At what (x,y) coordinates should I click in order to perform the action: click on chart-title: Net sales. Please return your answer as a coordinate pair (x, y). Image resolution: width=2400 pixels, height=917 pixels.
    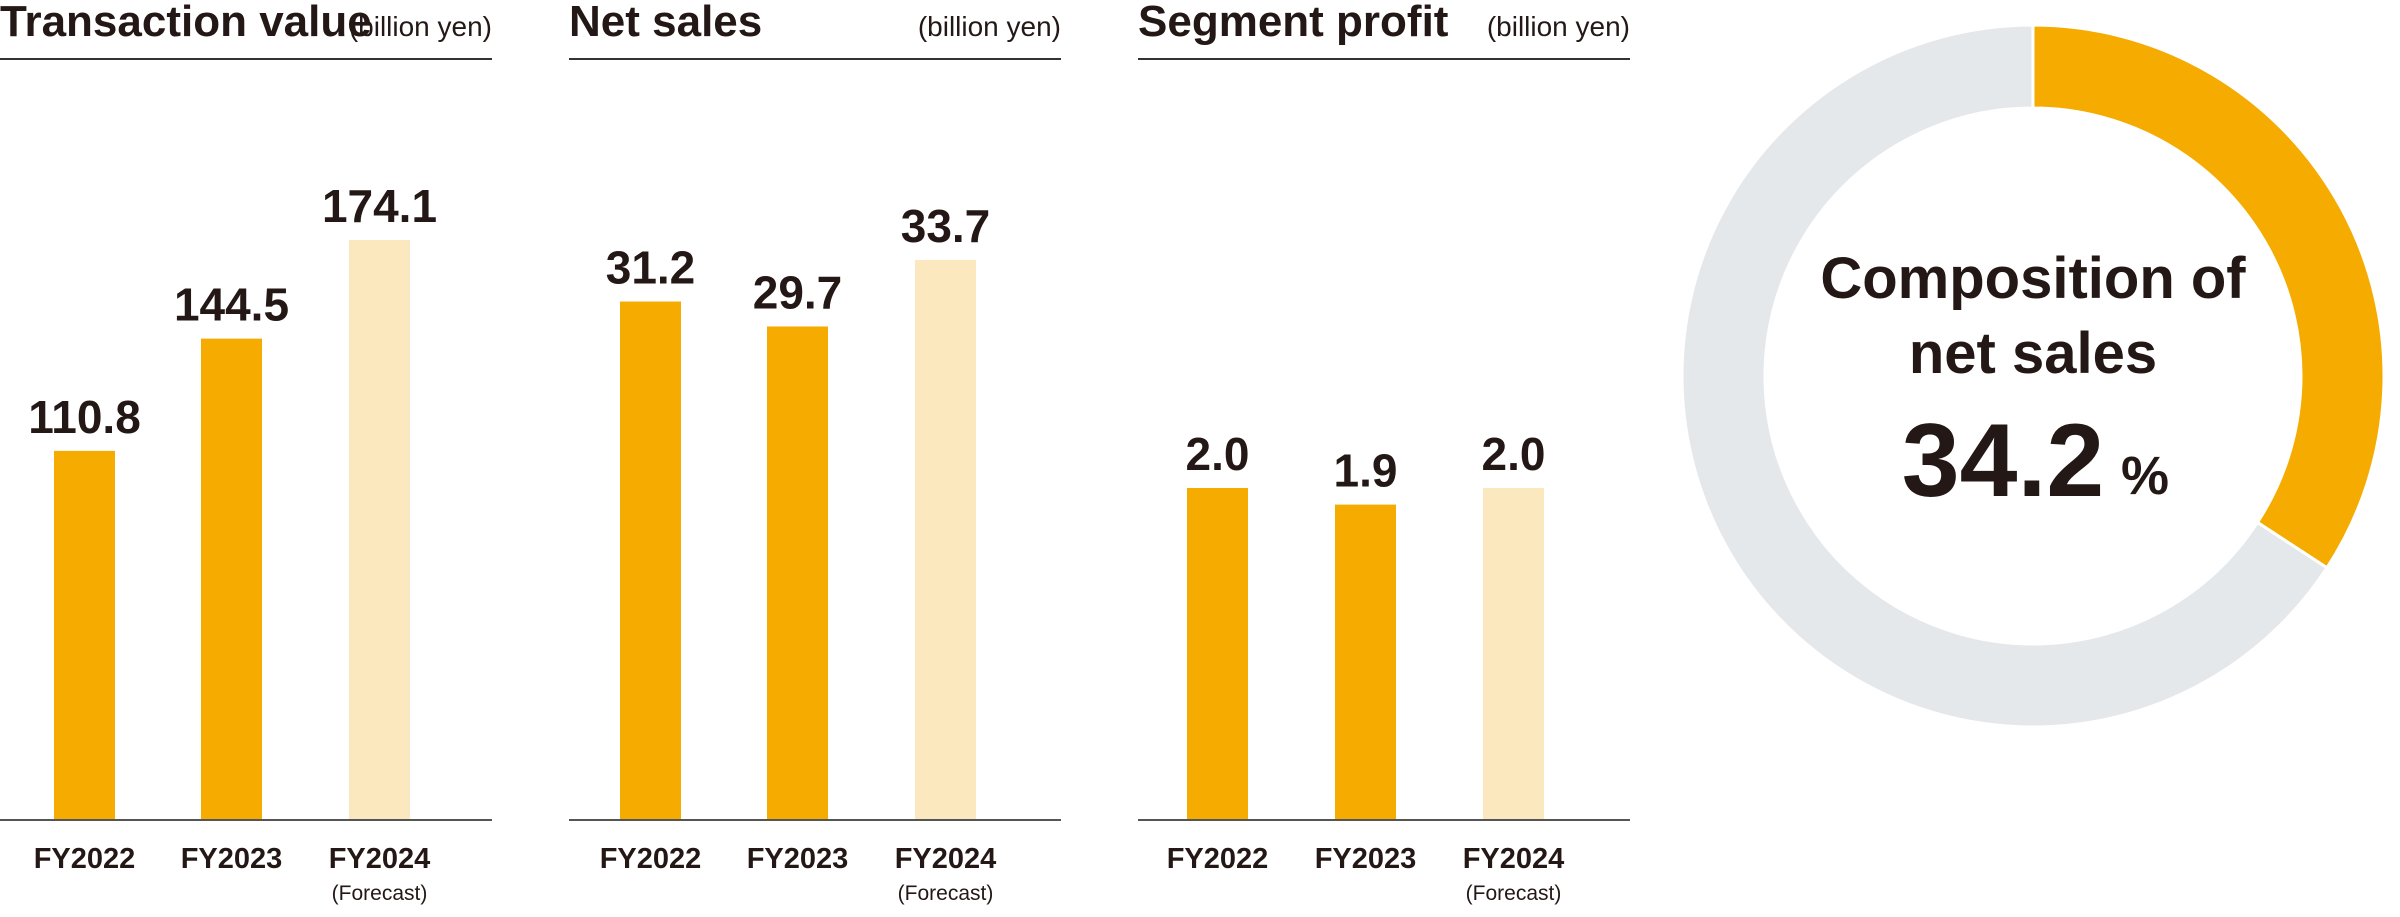
    Looking at the image, I should click on (665, 23).